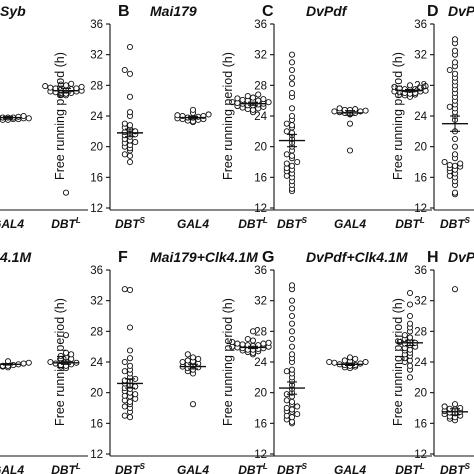  What do you see at coordinates (327, 11) in the screenshot?
I see `panel-title: DvPdf` at bounding box center [327, 11].